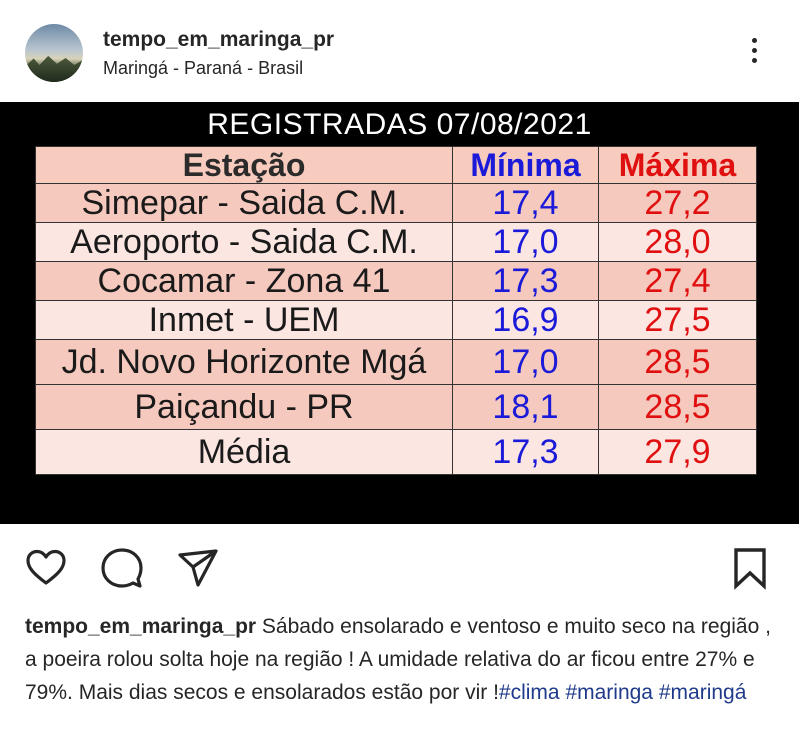 This screenshot has width=799, height=750. I want to click on action-bar, so click(399, 568).